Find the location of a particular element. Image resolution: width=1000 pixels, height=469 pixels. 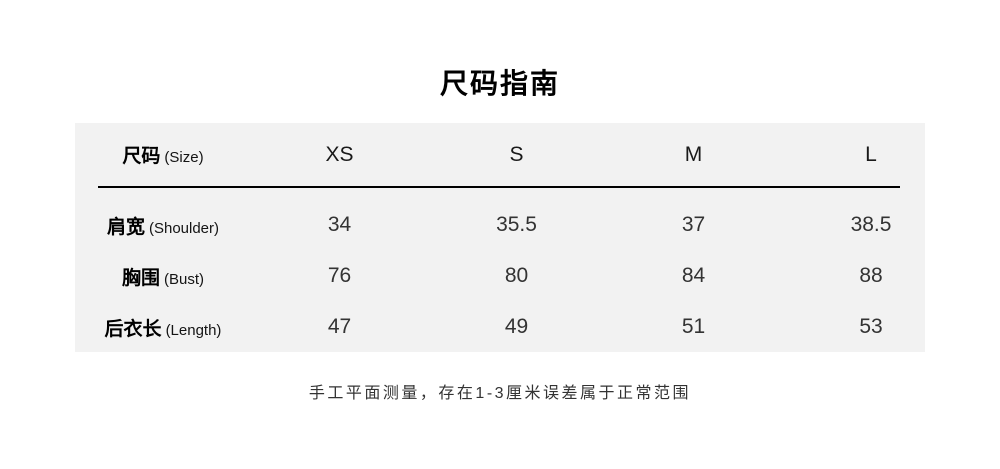

cell-length-m: 51 is located at coordinates (693, 326).